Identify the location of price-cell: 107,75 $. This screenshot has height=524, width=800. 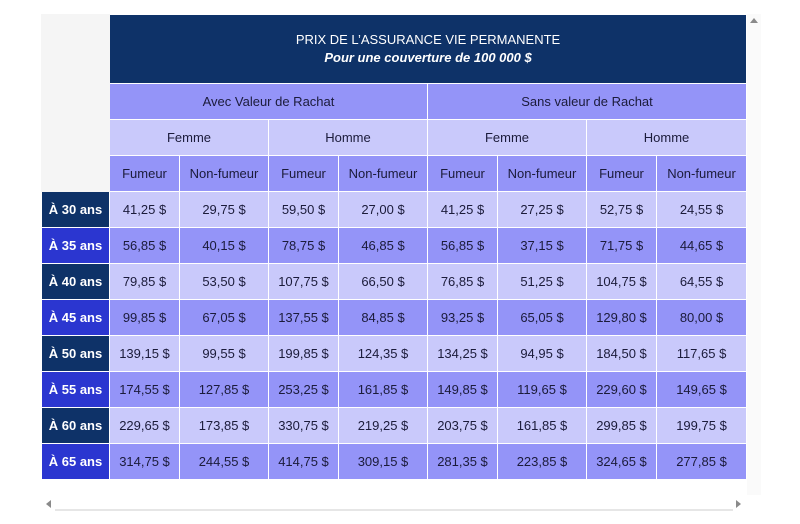
(303, 281).